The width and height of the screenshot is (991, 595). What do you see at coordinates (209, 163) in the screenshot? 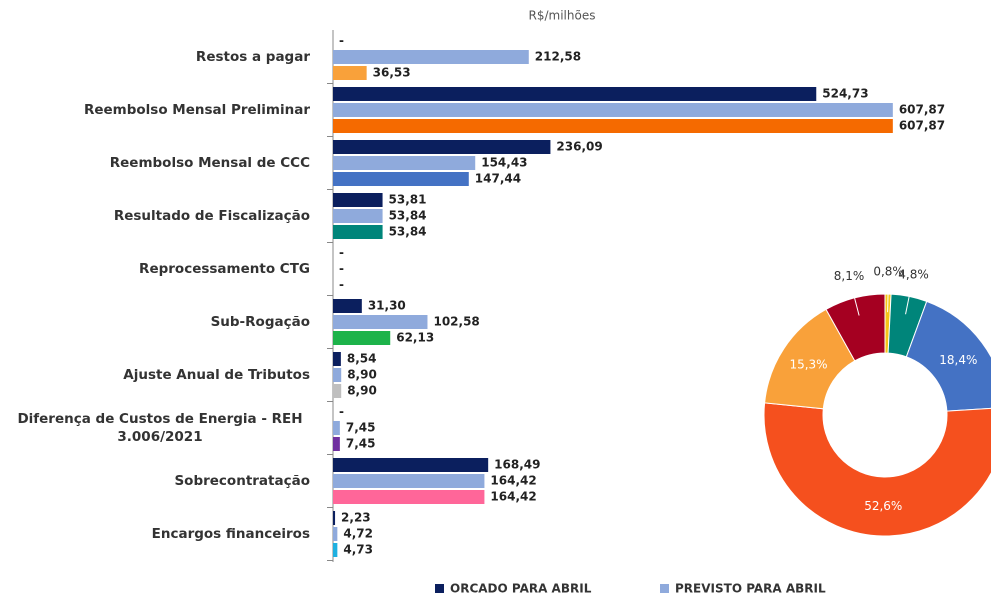
I see `category-label: Reembolso Mensal de CCC` at bounding box center [209, 163].